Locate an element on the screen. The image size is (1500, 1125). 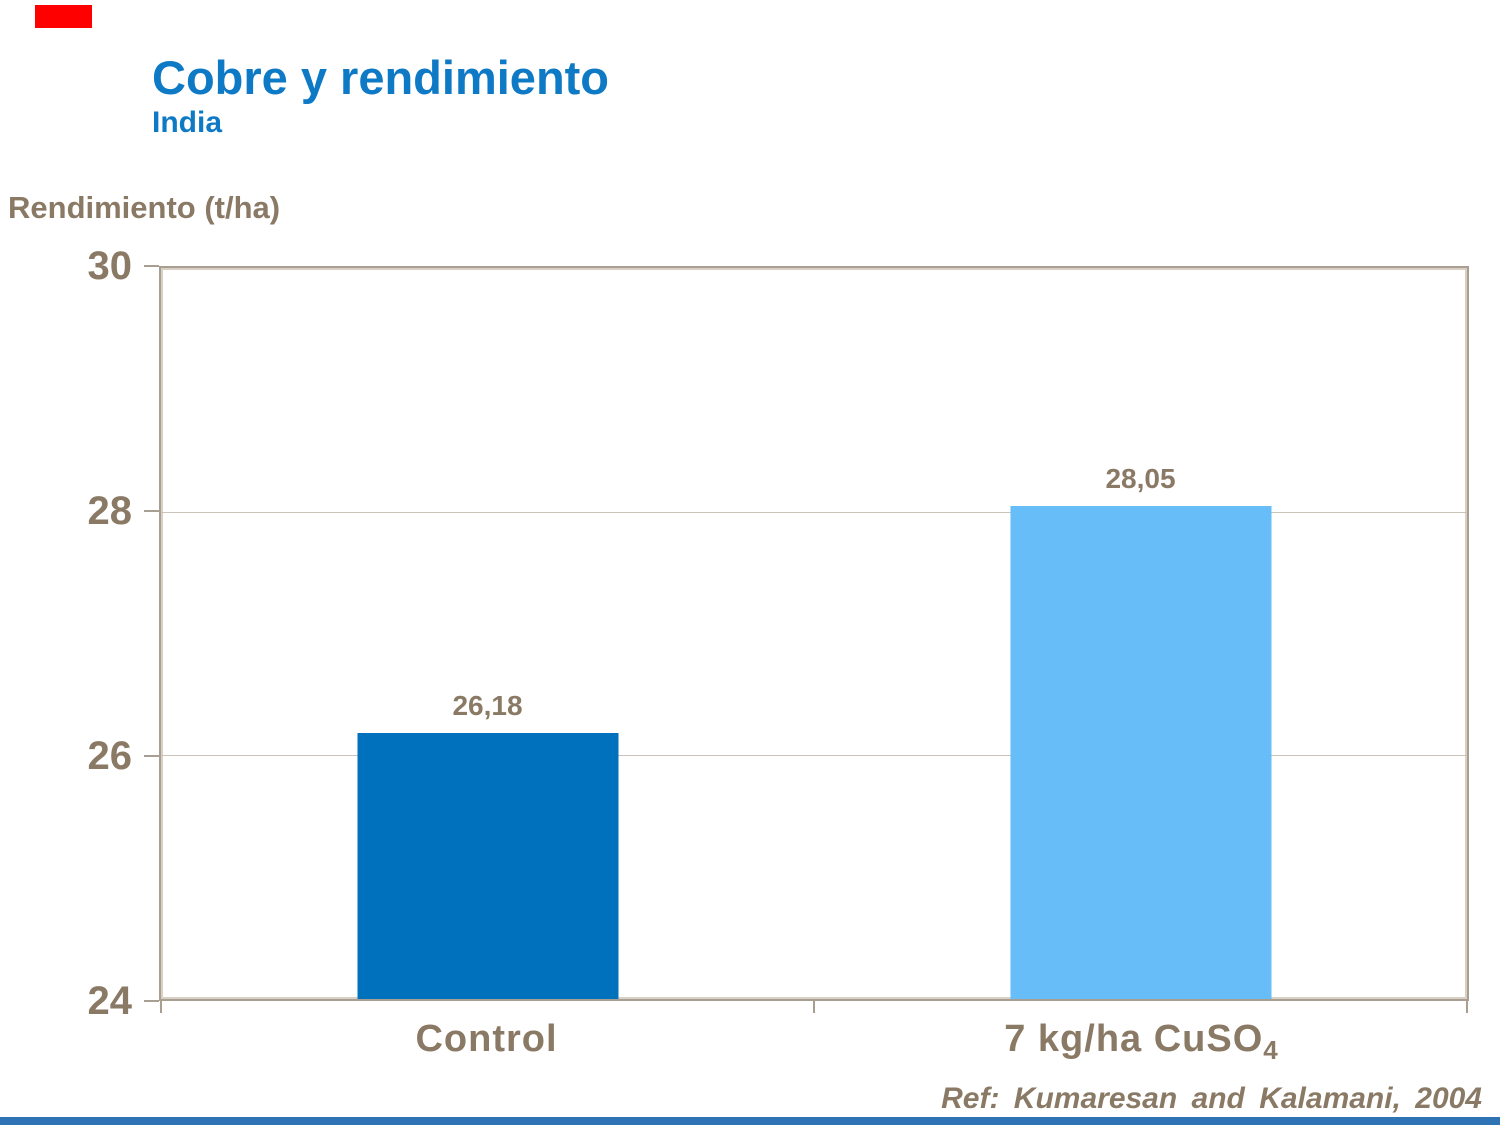
x-category-label-control-text: Control is located at coordinates (486, 1039).